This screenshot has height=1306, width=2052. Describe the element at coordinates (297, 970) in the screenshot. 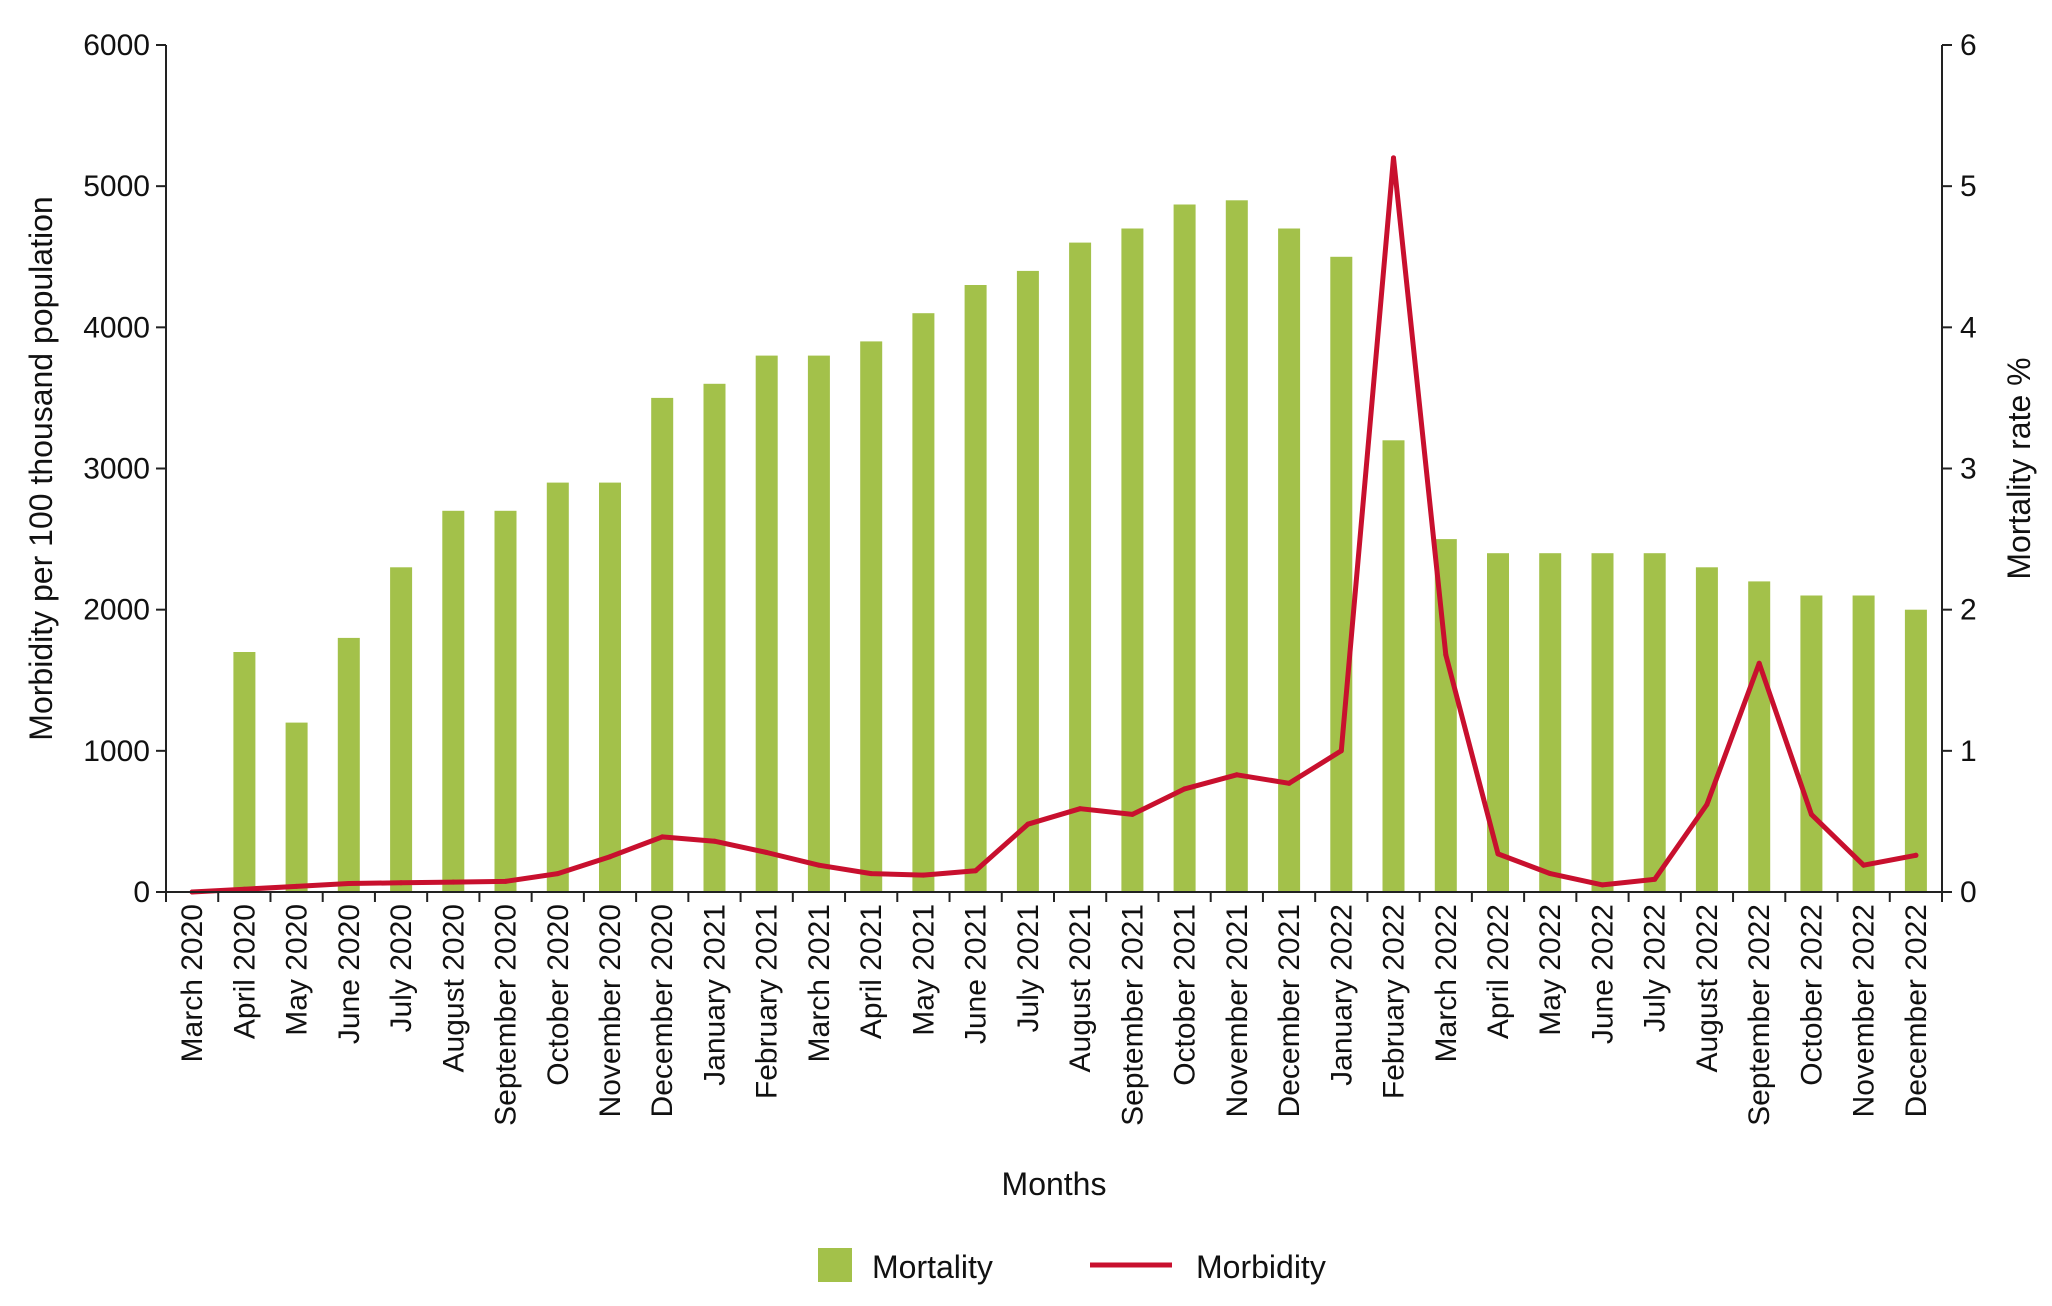

I see `x-tick-label: May 2020` at that location.